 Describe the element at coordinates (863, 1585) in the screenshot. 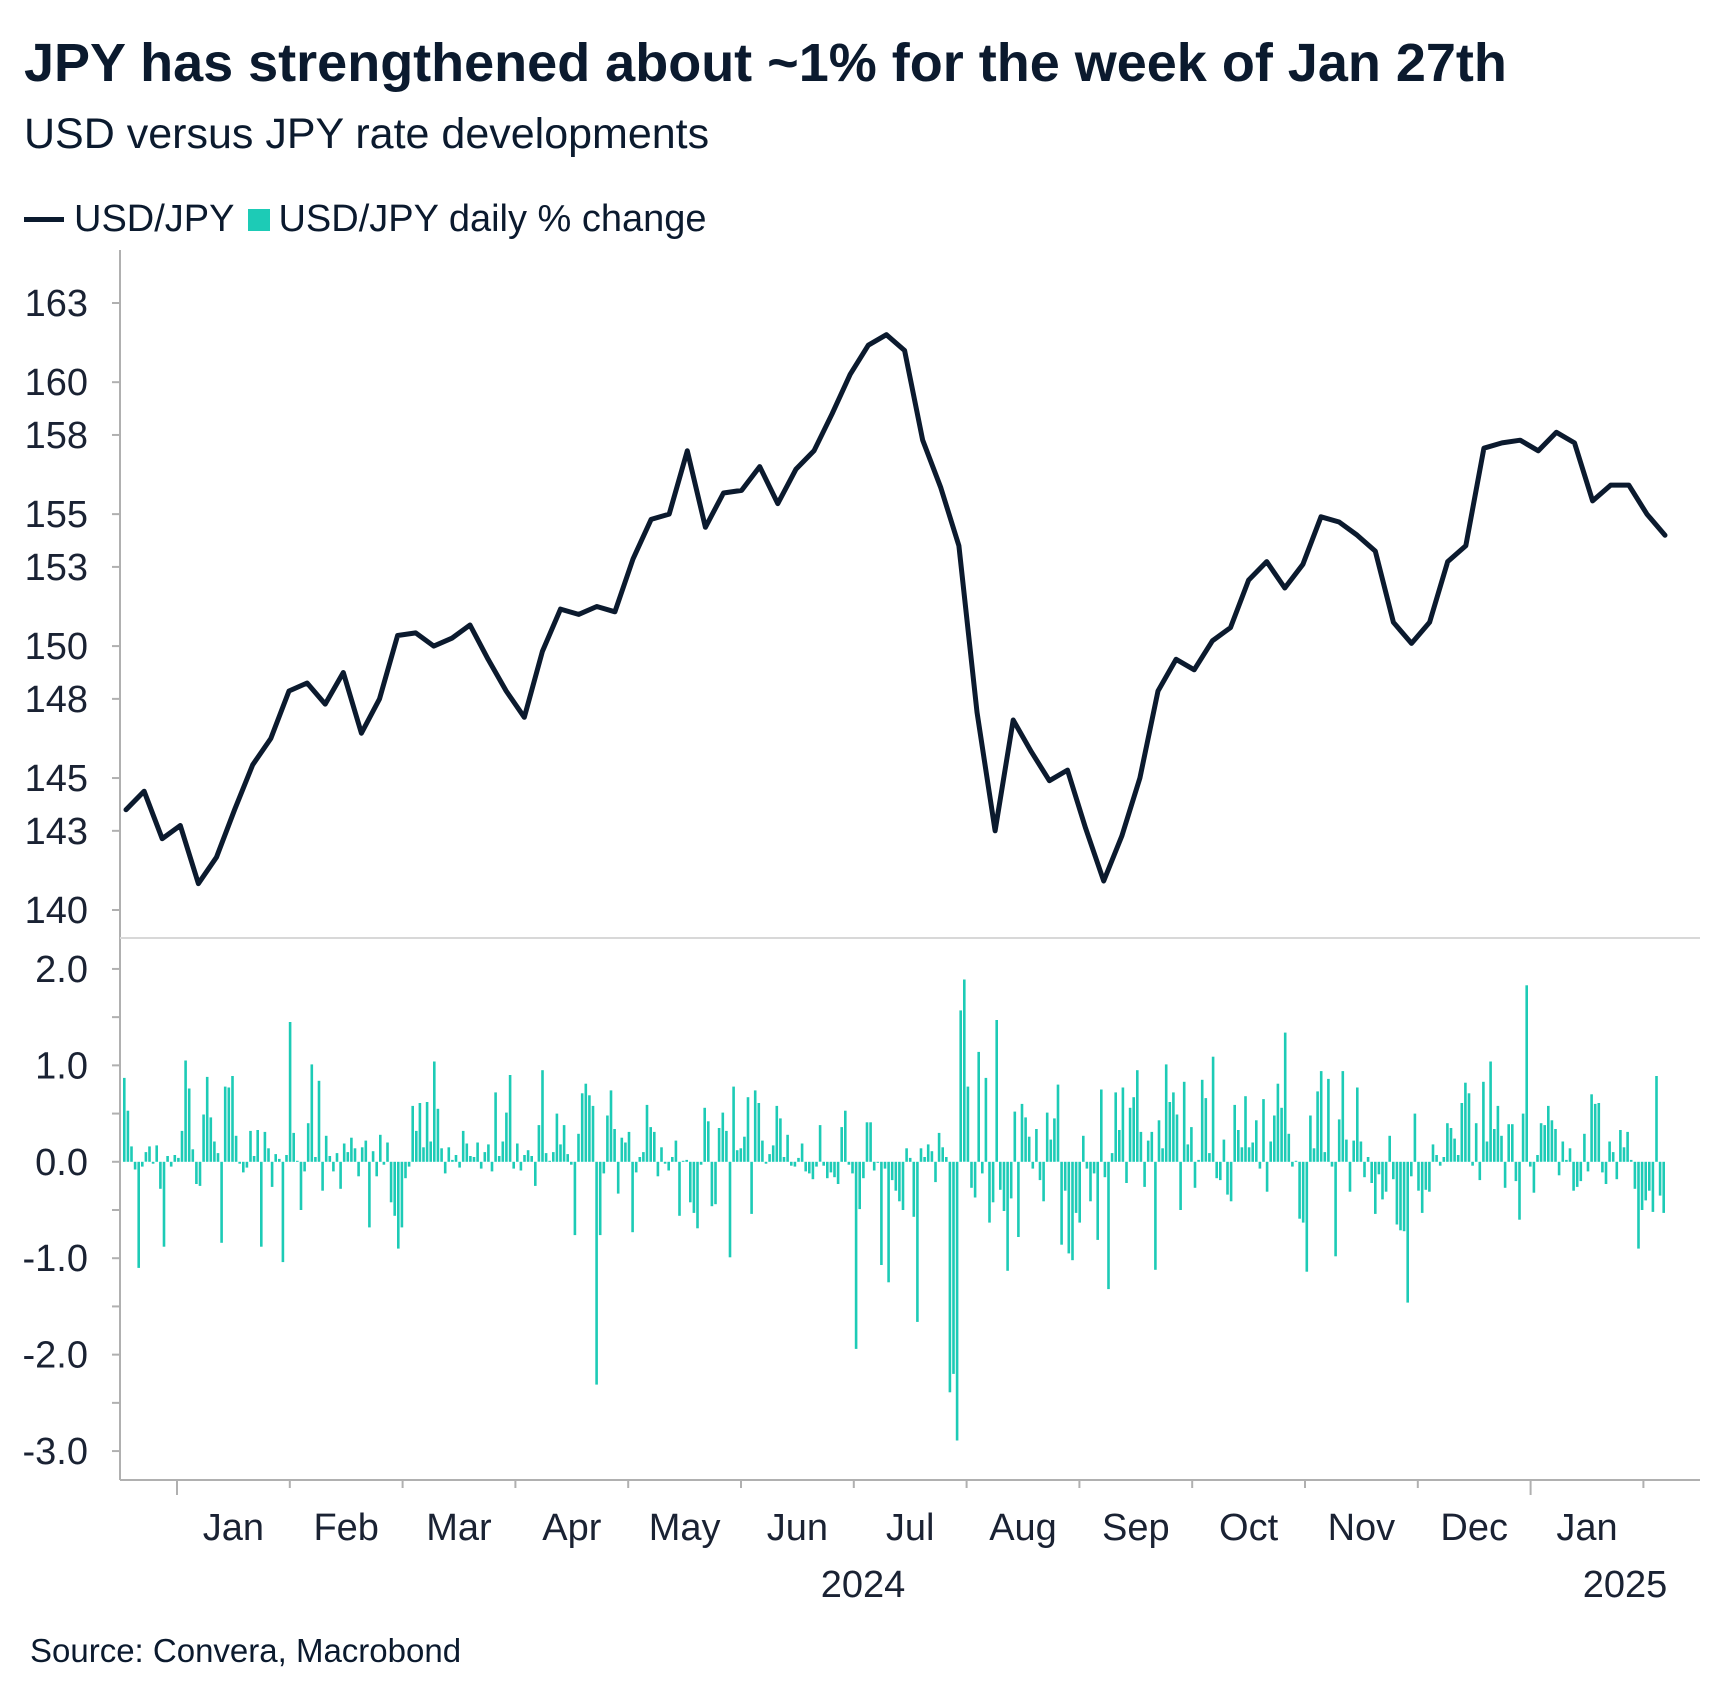

I see `year-label: 2024` at that location.